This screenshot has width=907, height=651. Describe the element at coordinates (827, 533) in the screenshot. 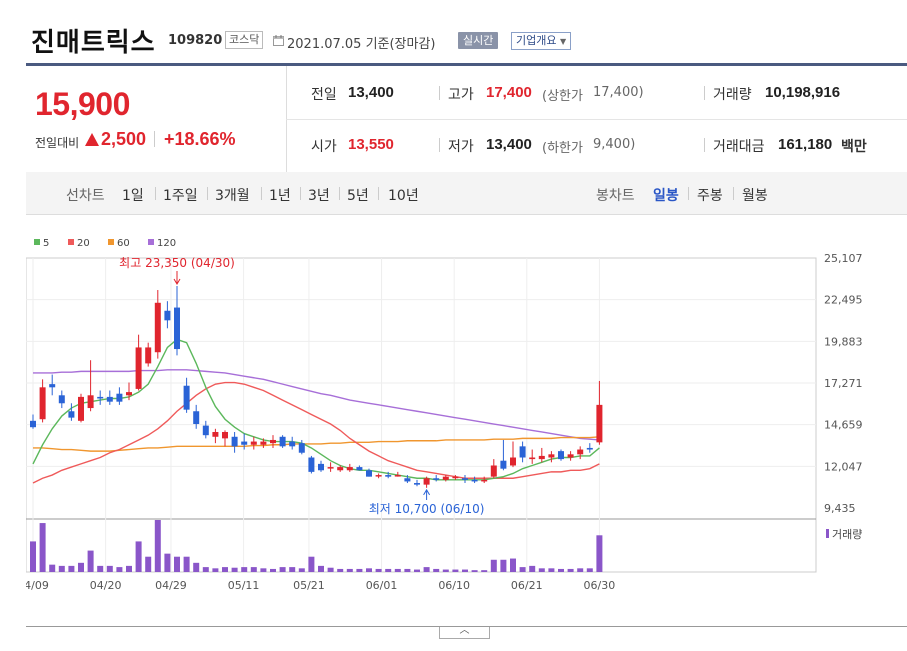

I see `volume-legend-swatch` at that location.